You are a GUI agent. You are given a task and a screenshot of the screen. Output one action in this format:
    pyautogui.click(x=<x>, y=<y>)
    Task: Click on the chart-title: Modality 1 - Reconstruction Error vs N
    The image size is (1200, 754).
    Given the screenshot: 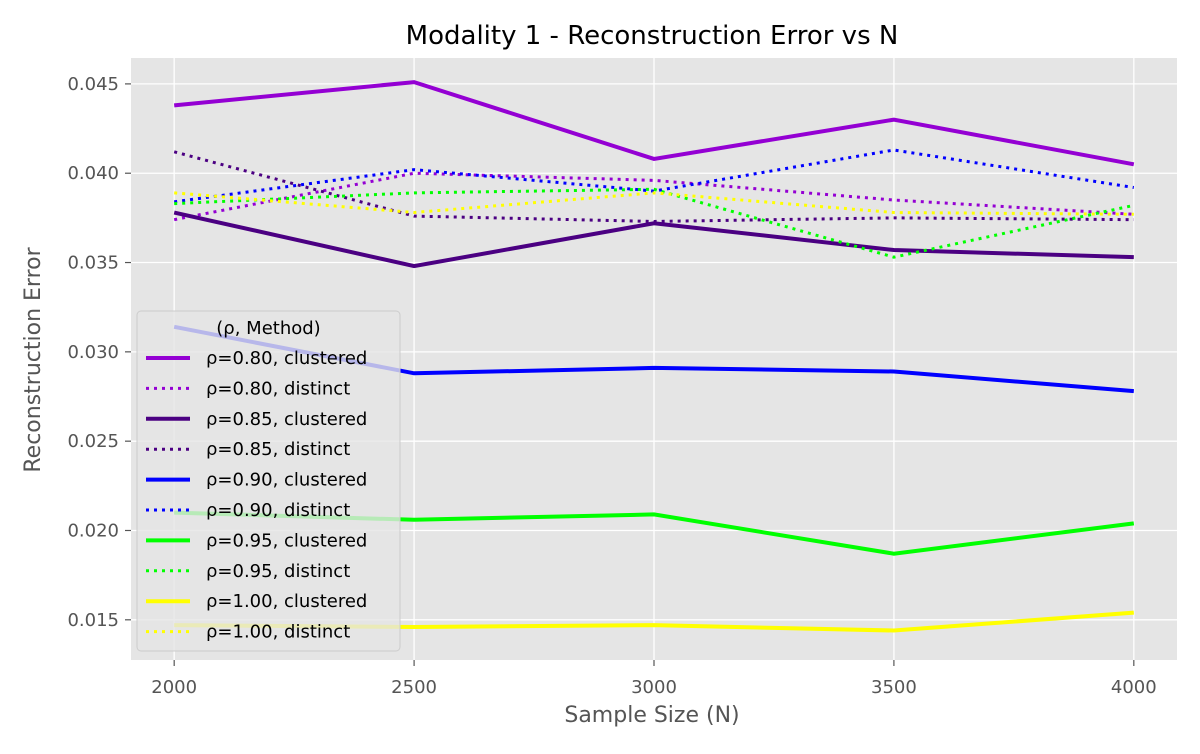 What is the action you would take?
    pyautogui.click(x=652, y=36)
    